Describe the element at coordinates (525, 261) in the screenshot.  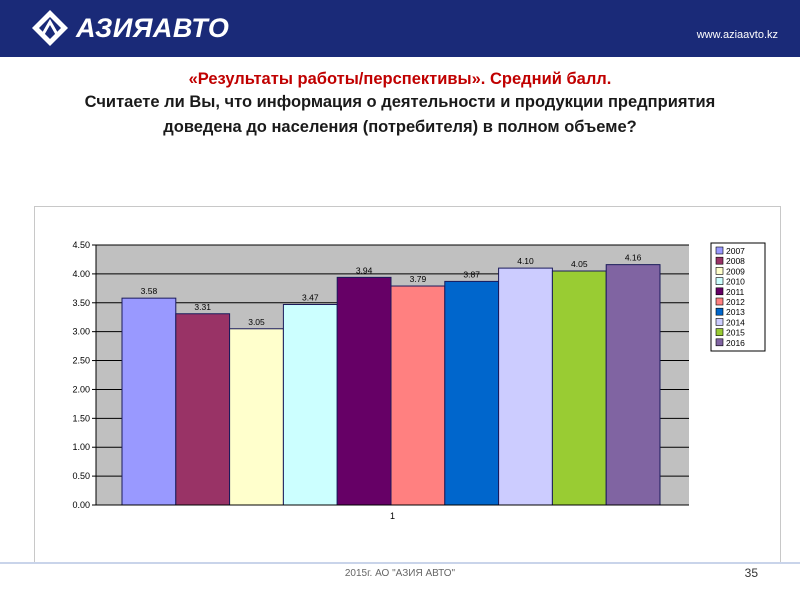
I see `bar-label-2014: 4.10` at that location.